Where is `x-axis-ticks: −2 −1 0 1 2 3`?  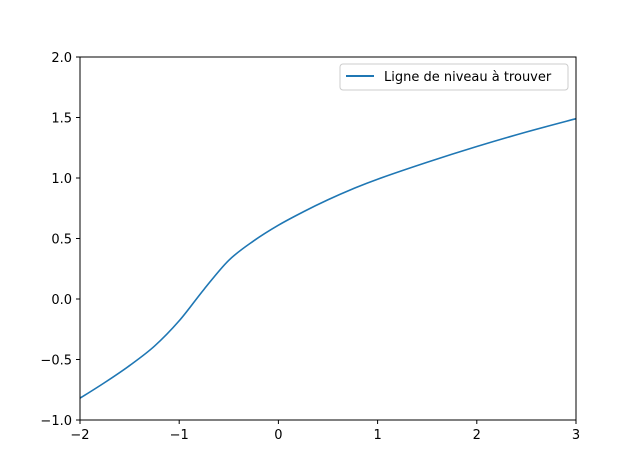
x-axis-ticks: −2 −1 0 1 2 3 is located at coordinates (325, 431).